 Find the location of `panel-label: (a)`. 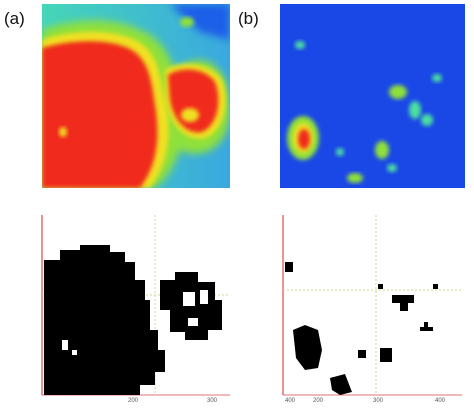

panel-label: (a) is located at coordinates (14, 18).